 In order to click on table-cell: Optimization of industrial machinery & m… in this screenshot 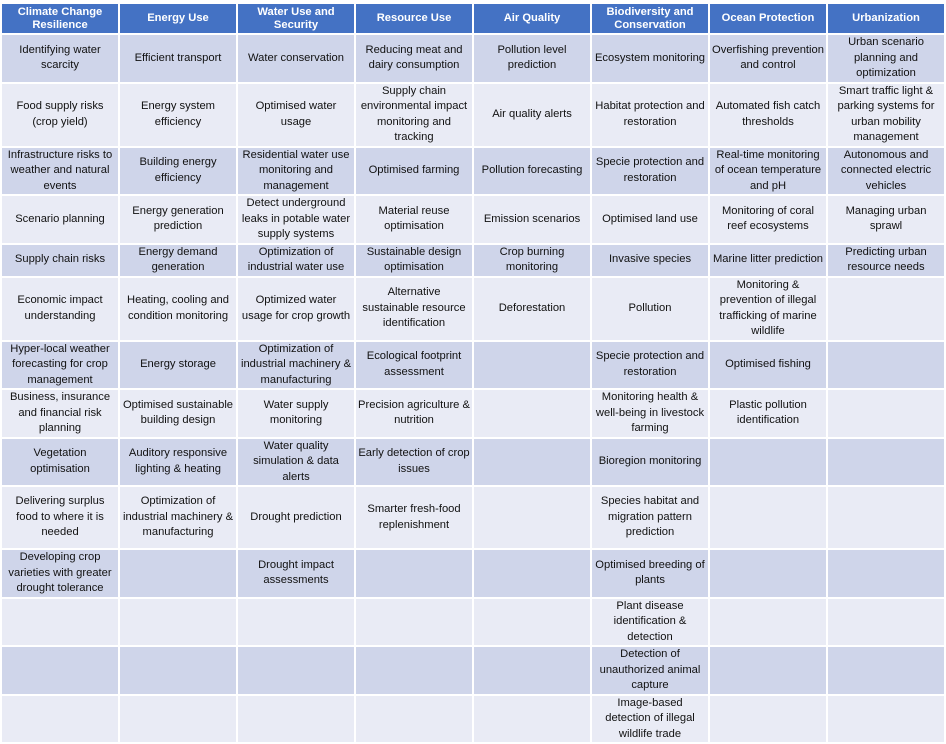, I will do `click(296, 364)`.